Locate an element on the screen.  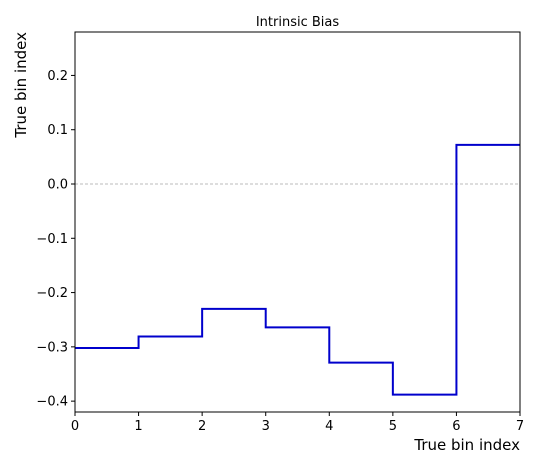
x-tick-label: 4 is located at coordinates (329, 426).